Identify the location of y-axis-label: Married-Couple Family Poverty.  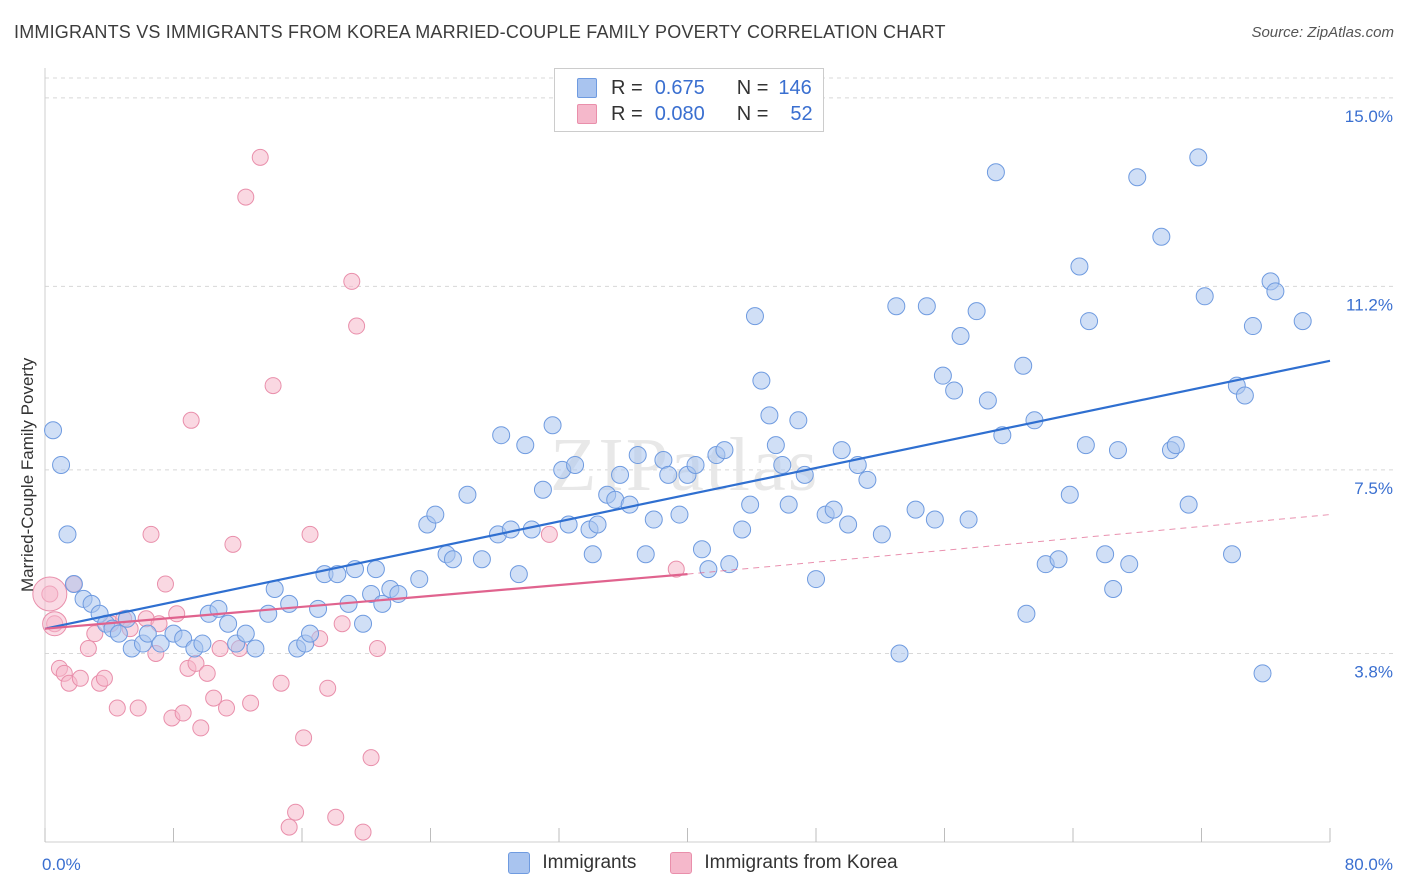
(27, 474).